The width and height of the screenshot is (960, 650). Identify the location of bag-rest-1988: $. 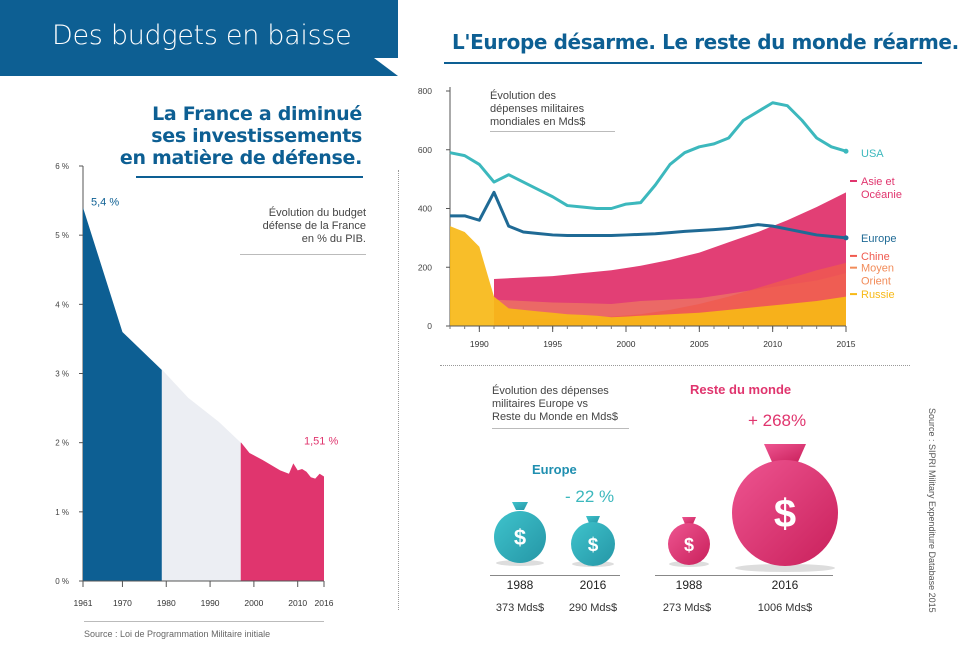
(689, 542).